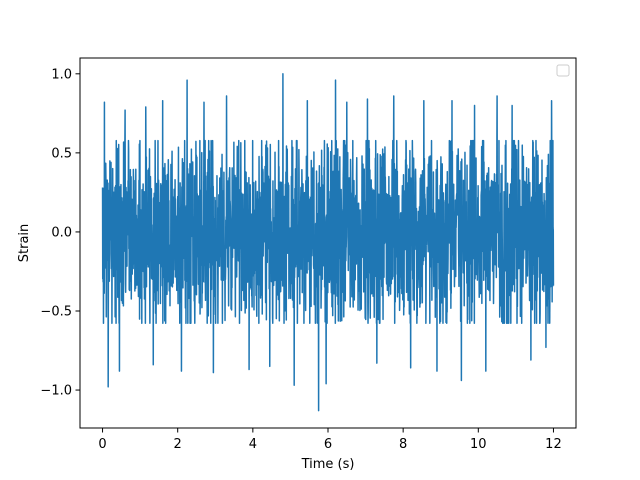 The image size is (640, 480). What do you see at coordinates (102, 444) in the screenshot?
I see `x-tick-label: 0` at bounding box center [102, 444].